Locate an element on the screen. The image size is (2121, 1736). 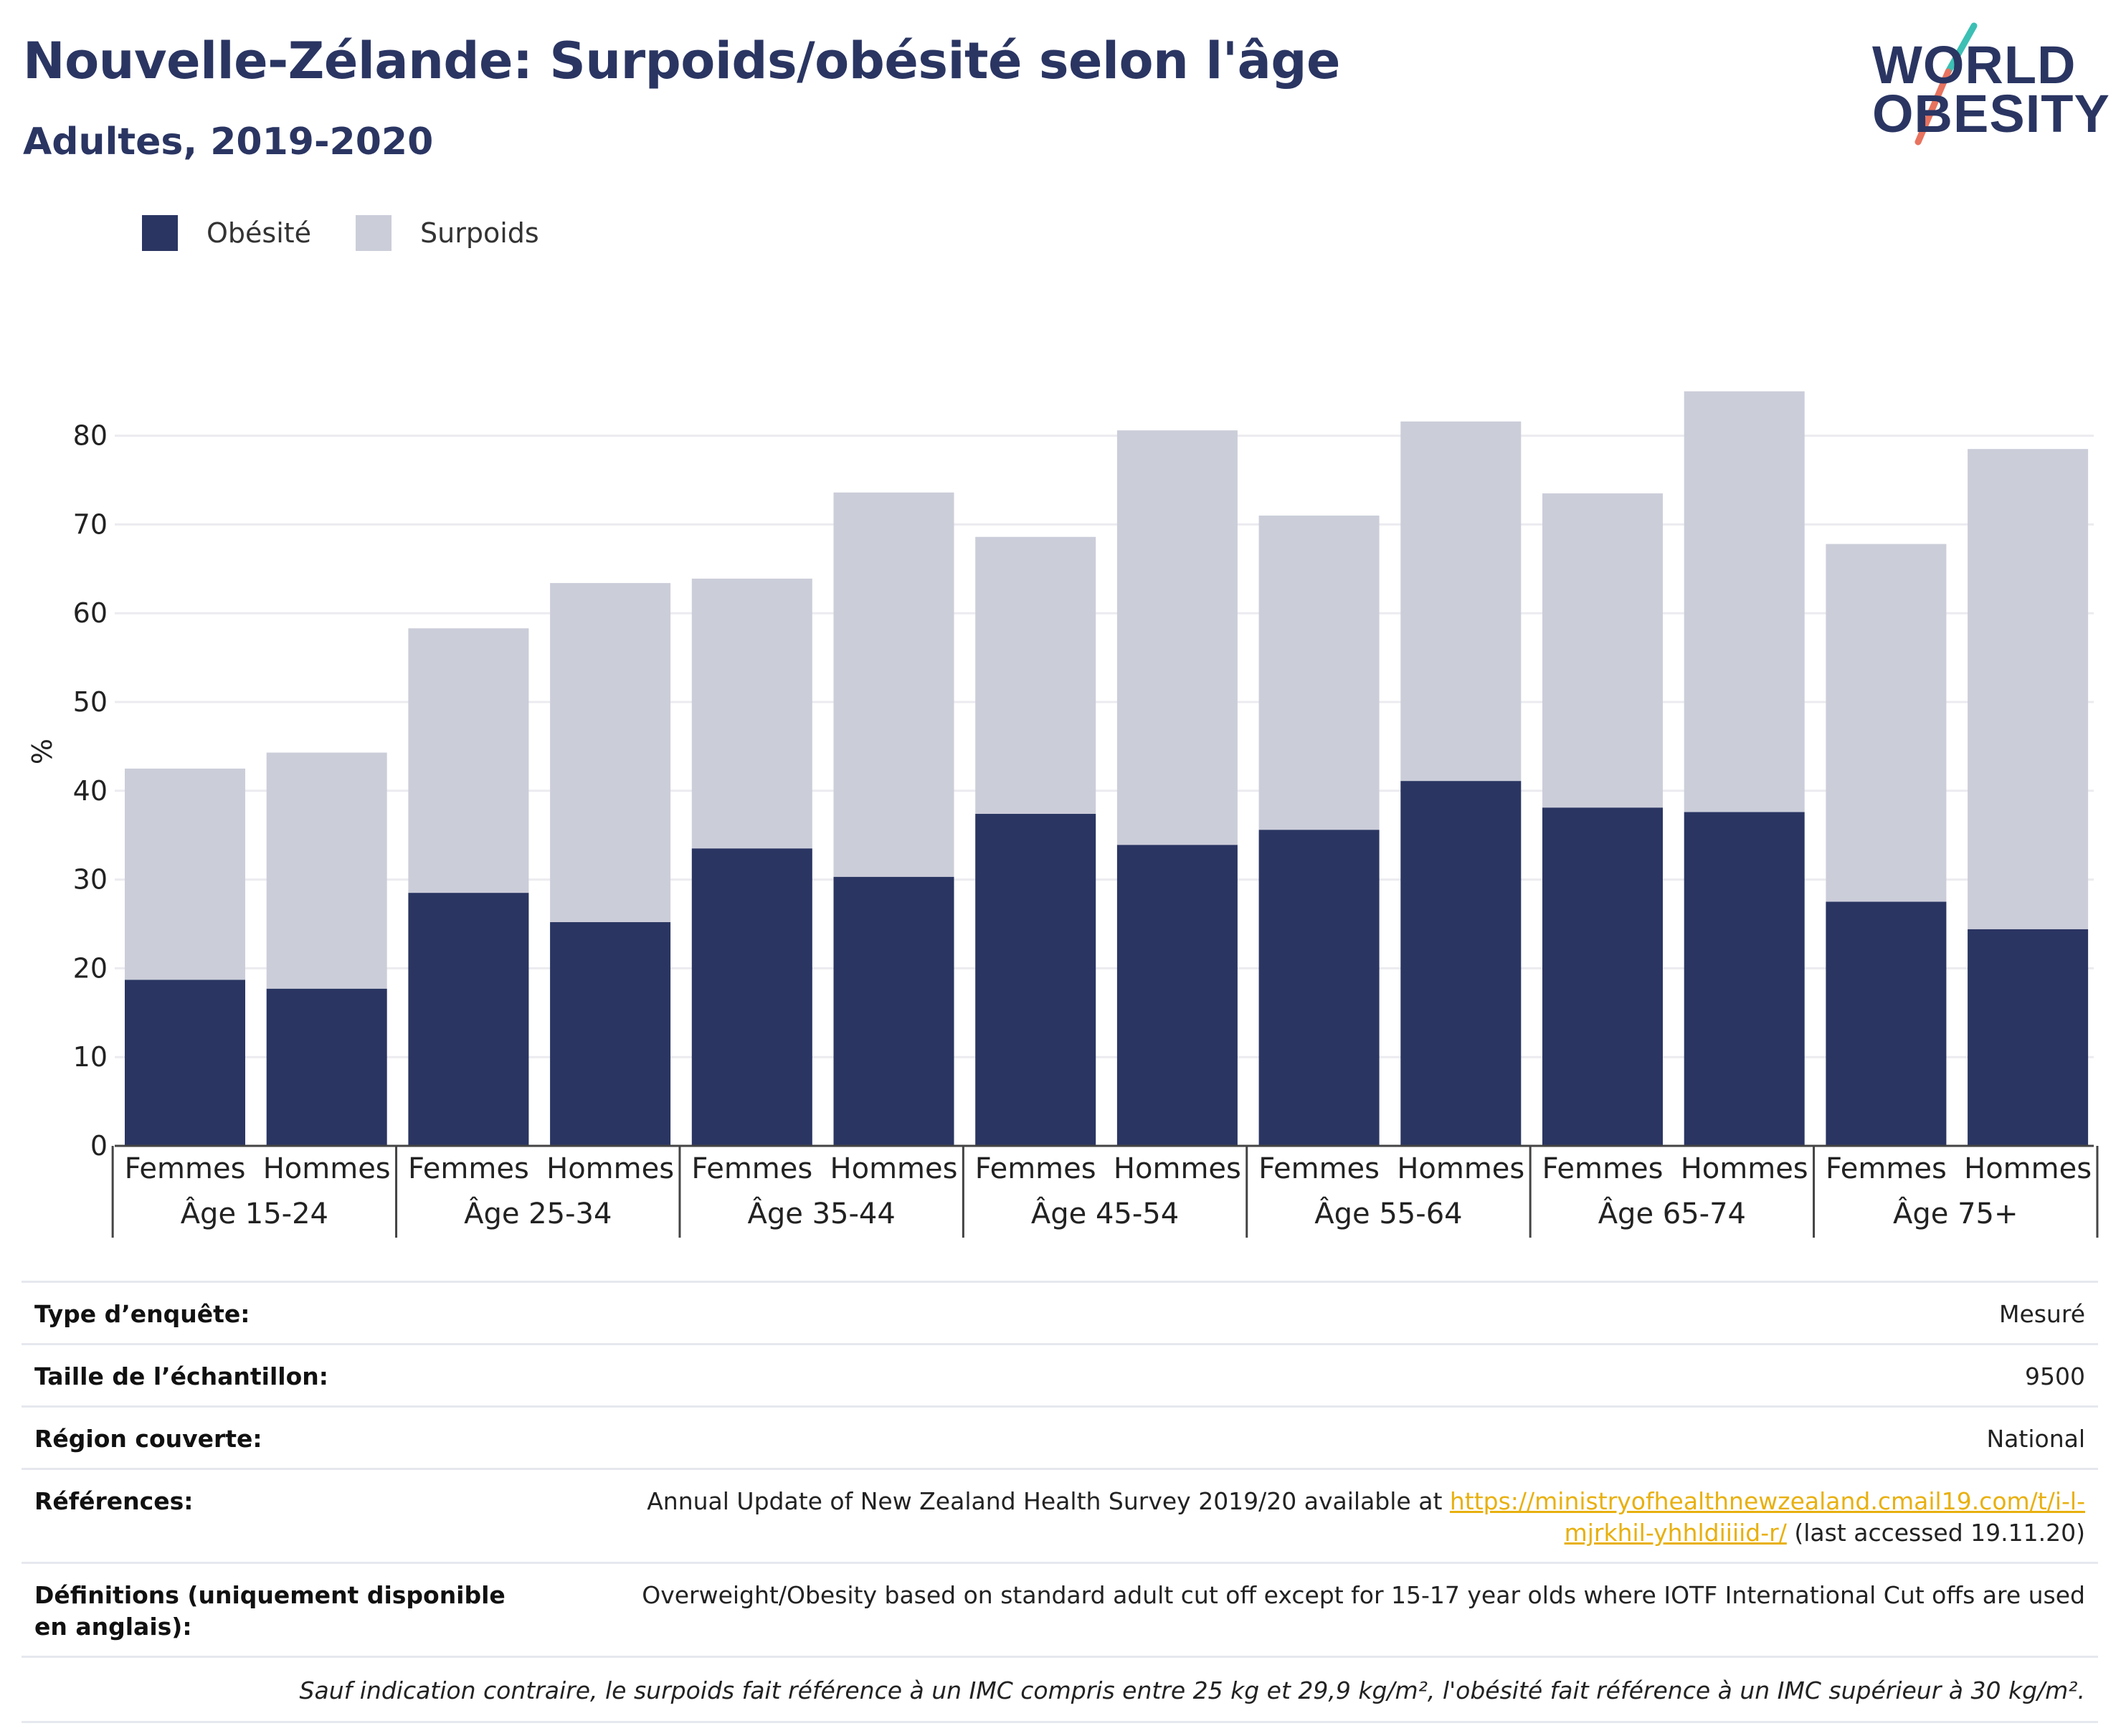
y-tick-label: 50 is located at coordinates (90, 702).